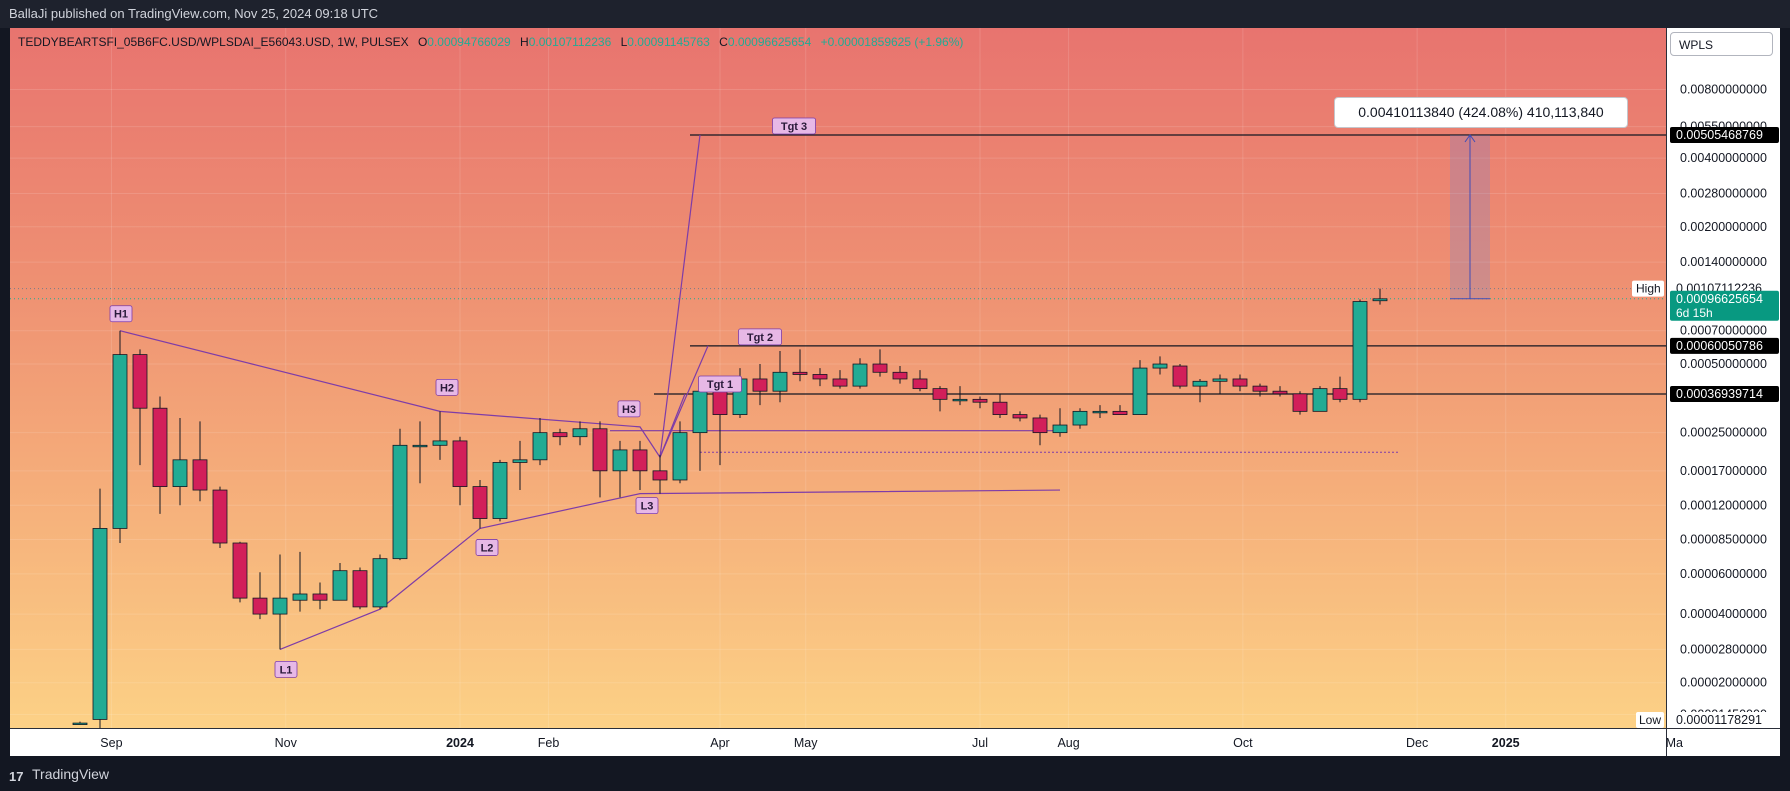  I want to click on tradingview-logo-icon: 17, so click(16, 776).